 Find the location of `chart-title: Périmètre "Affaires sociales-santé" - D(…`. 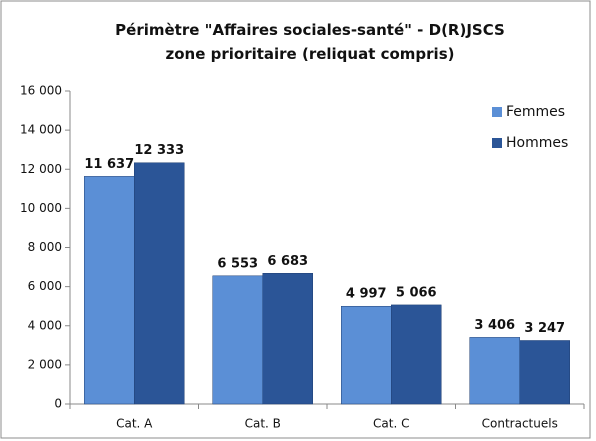

chart-title: Périmètre "Affaires sociales-santé" - D(… is located at coordinates (310, 42).